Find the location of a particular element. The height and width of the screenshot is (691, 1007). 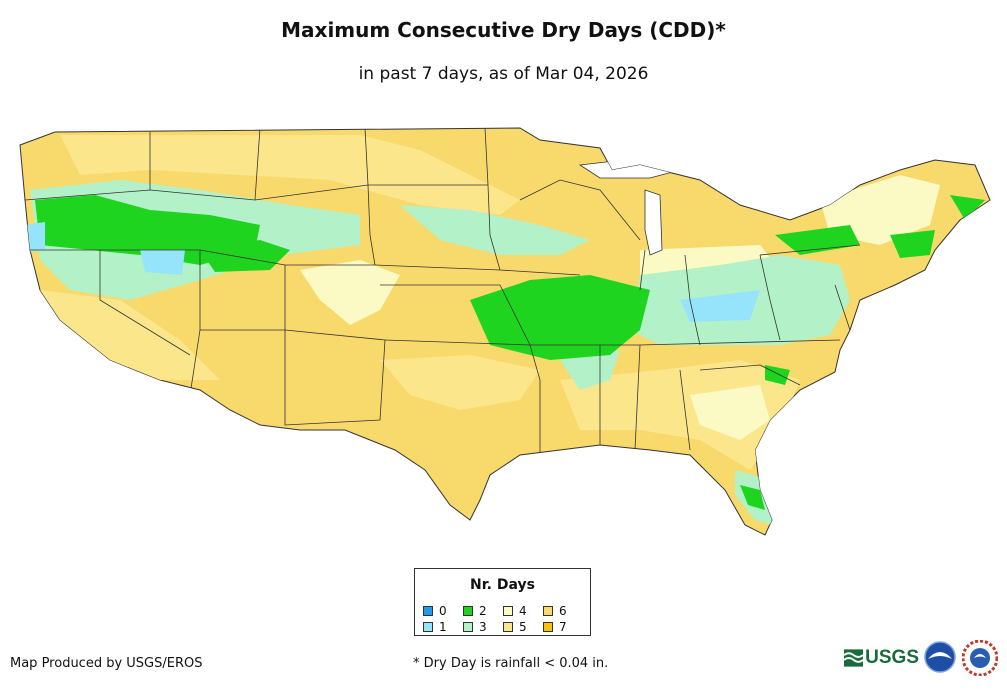

zone-2-mississippi is located at coordinates (560, 317).